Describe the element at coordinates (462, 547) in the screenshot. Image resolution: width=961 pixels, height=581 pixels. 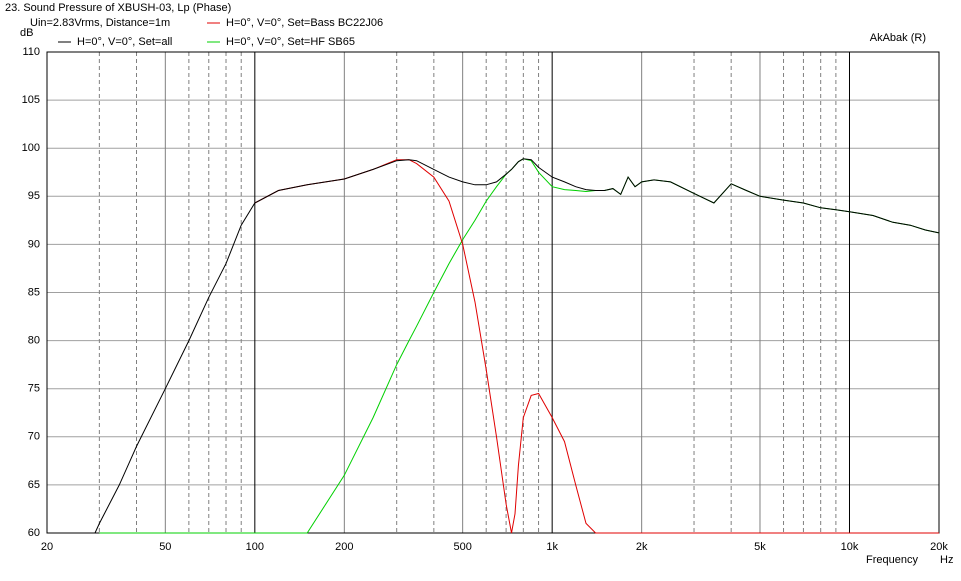
I see `x-tick-label: 500` at that location.